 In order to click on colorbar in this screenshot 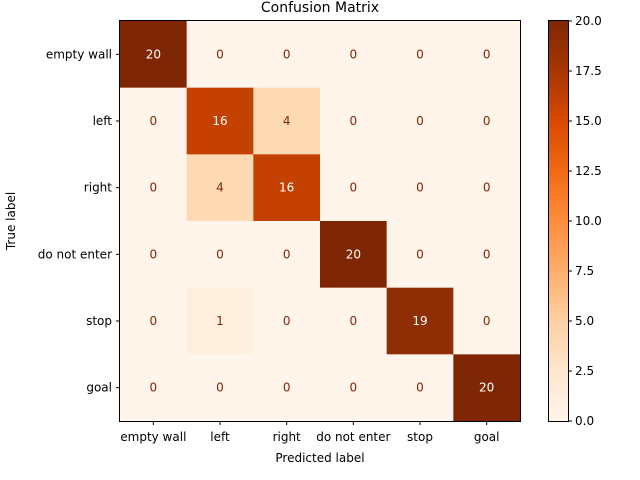, I will do `click(558, 220)`.